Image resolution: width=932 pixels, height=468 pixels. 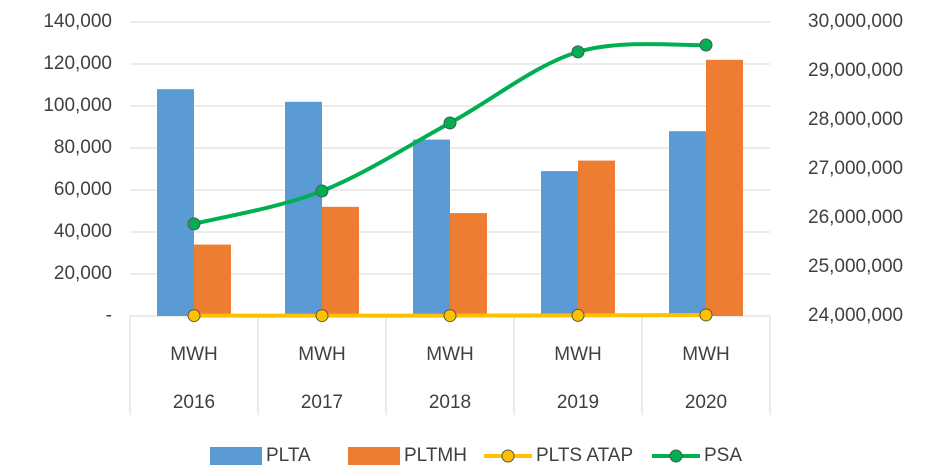 What do you see at coordinates (584, 455) in the screenshot?
I see `legend-label: PLTS ATAP` at bounding box center [584, 455].